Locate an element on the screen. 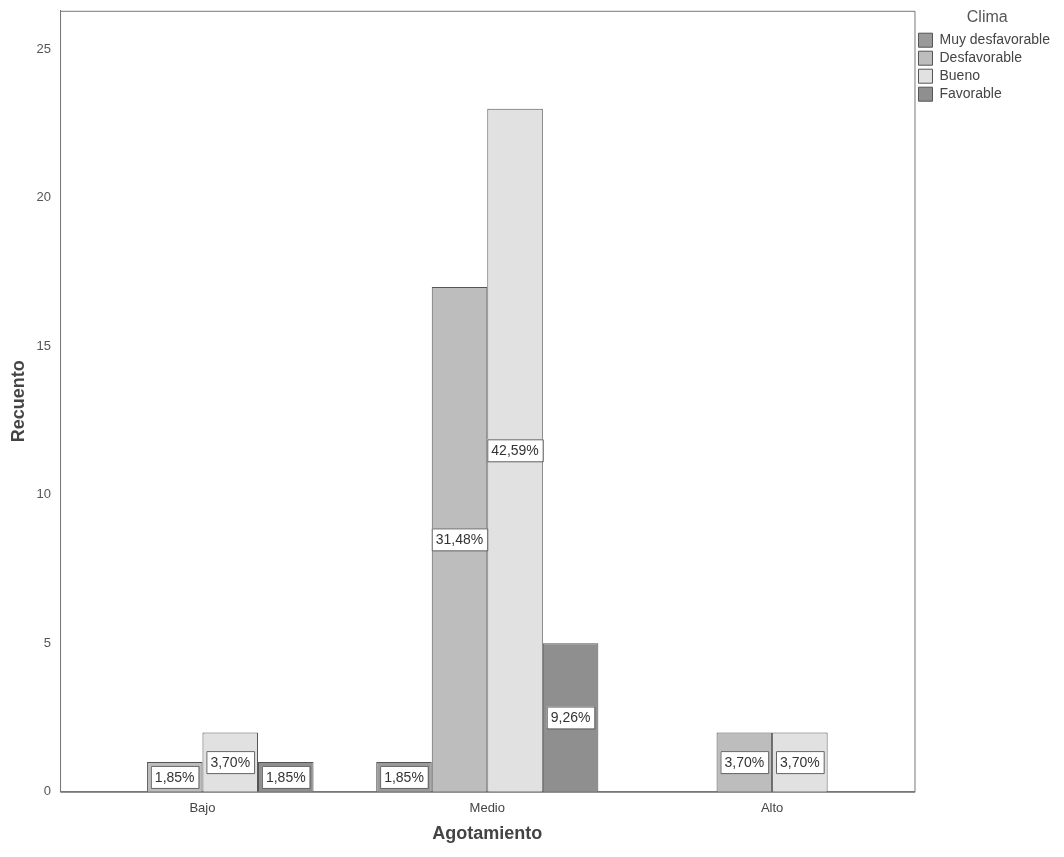 Image resolution: width=1064 pixels, height=857 pixels. annotation: 42,59% is located at coordinates (515, 450).